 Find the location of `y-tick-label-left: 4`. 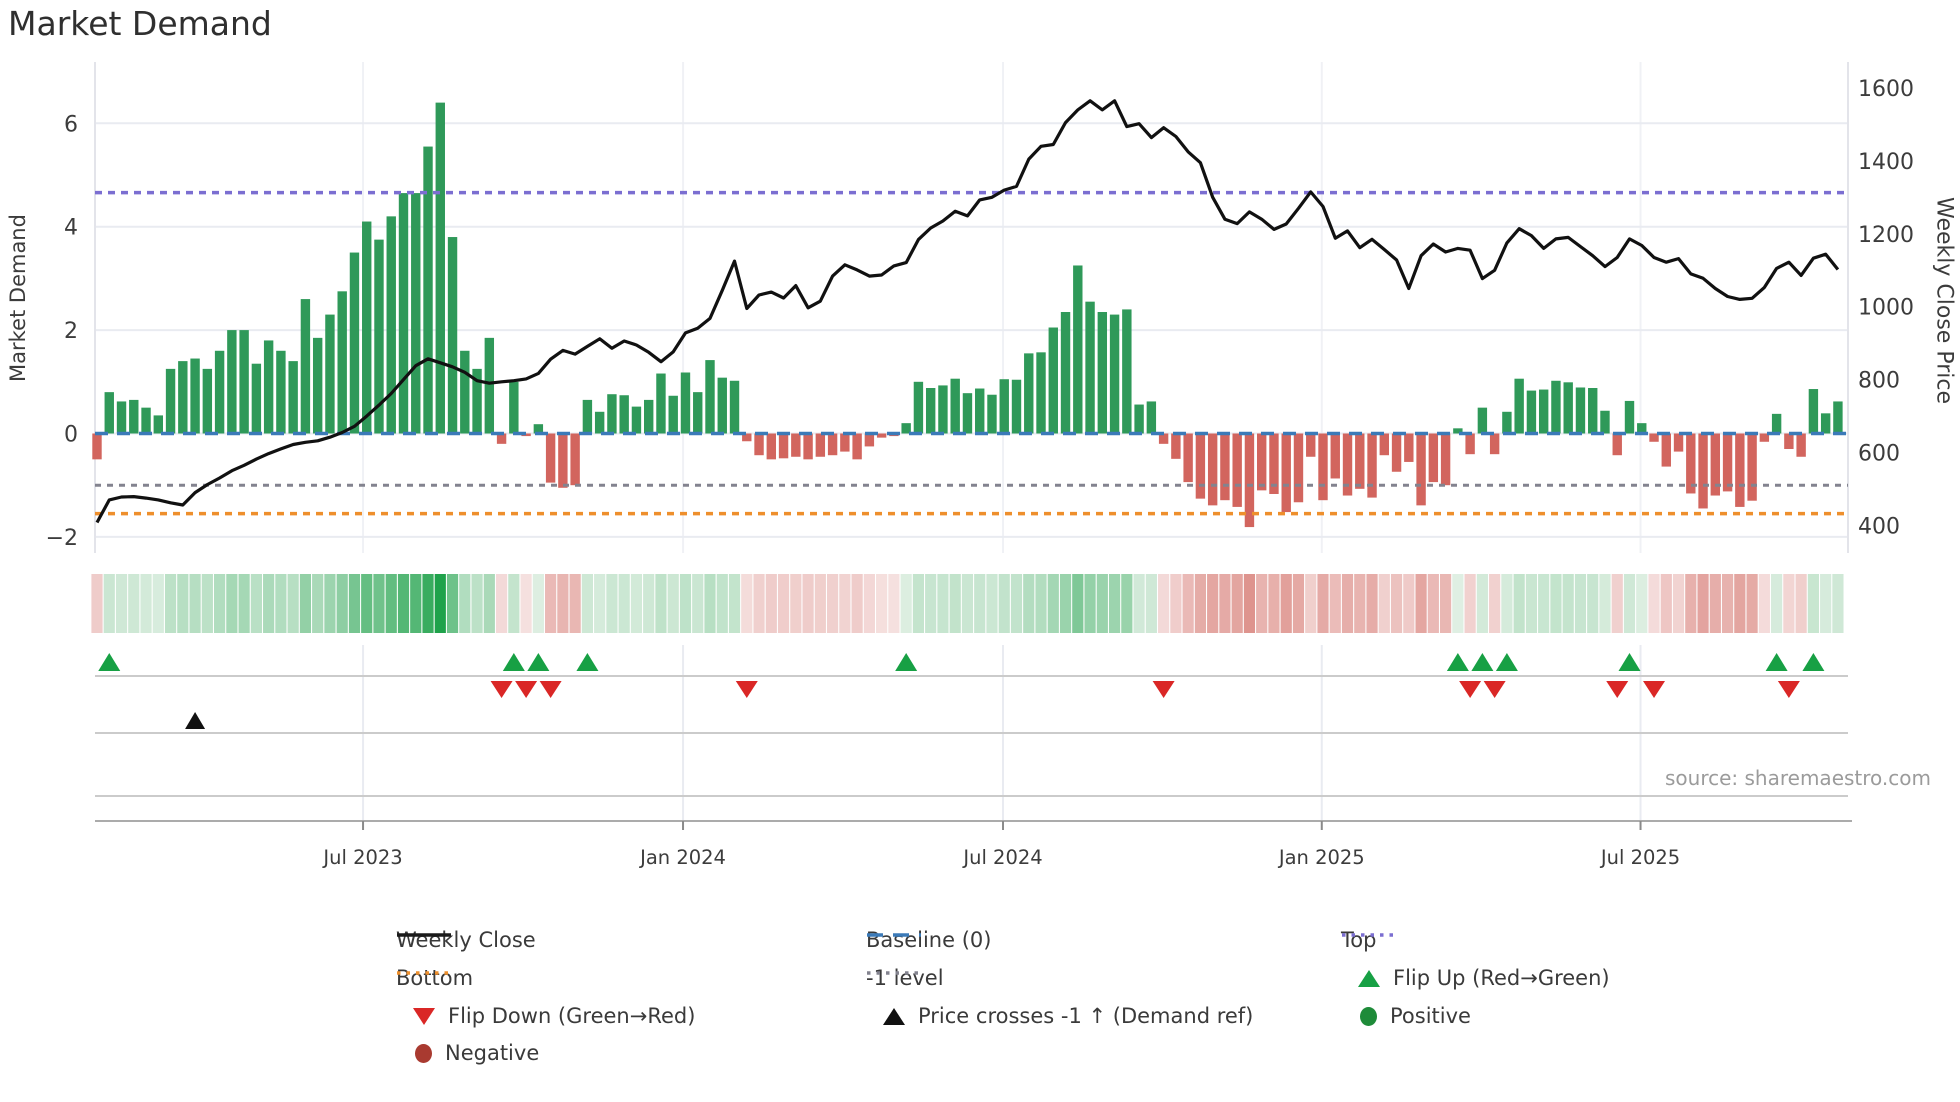

y-tick-label-left: 4 is located at coordinates (71, 228).